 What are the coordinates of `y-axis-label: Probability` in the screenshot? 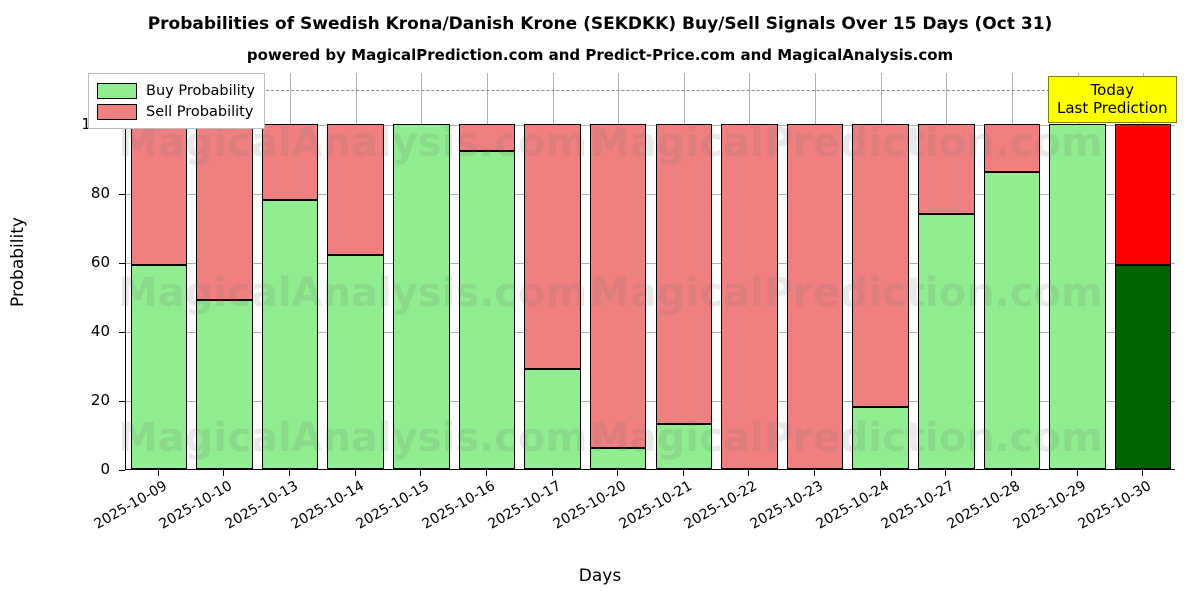 It's located at (18, 262).